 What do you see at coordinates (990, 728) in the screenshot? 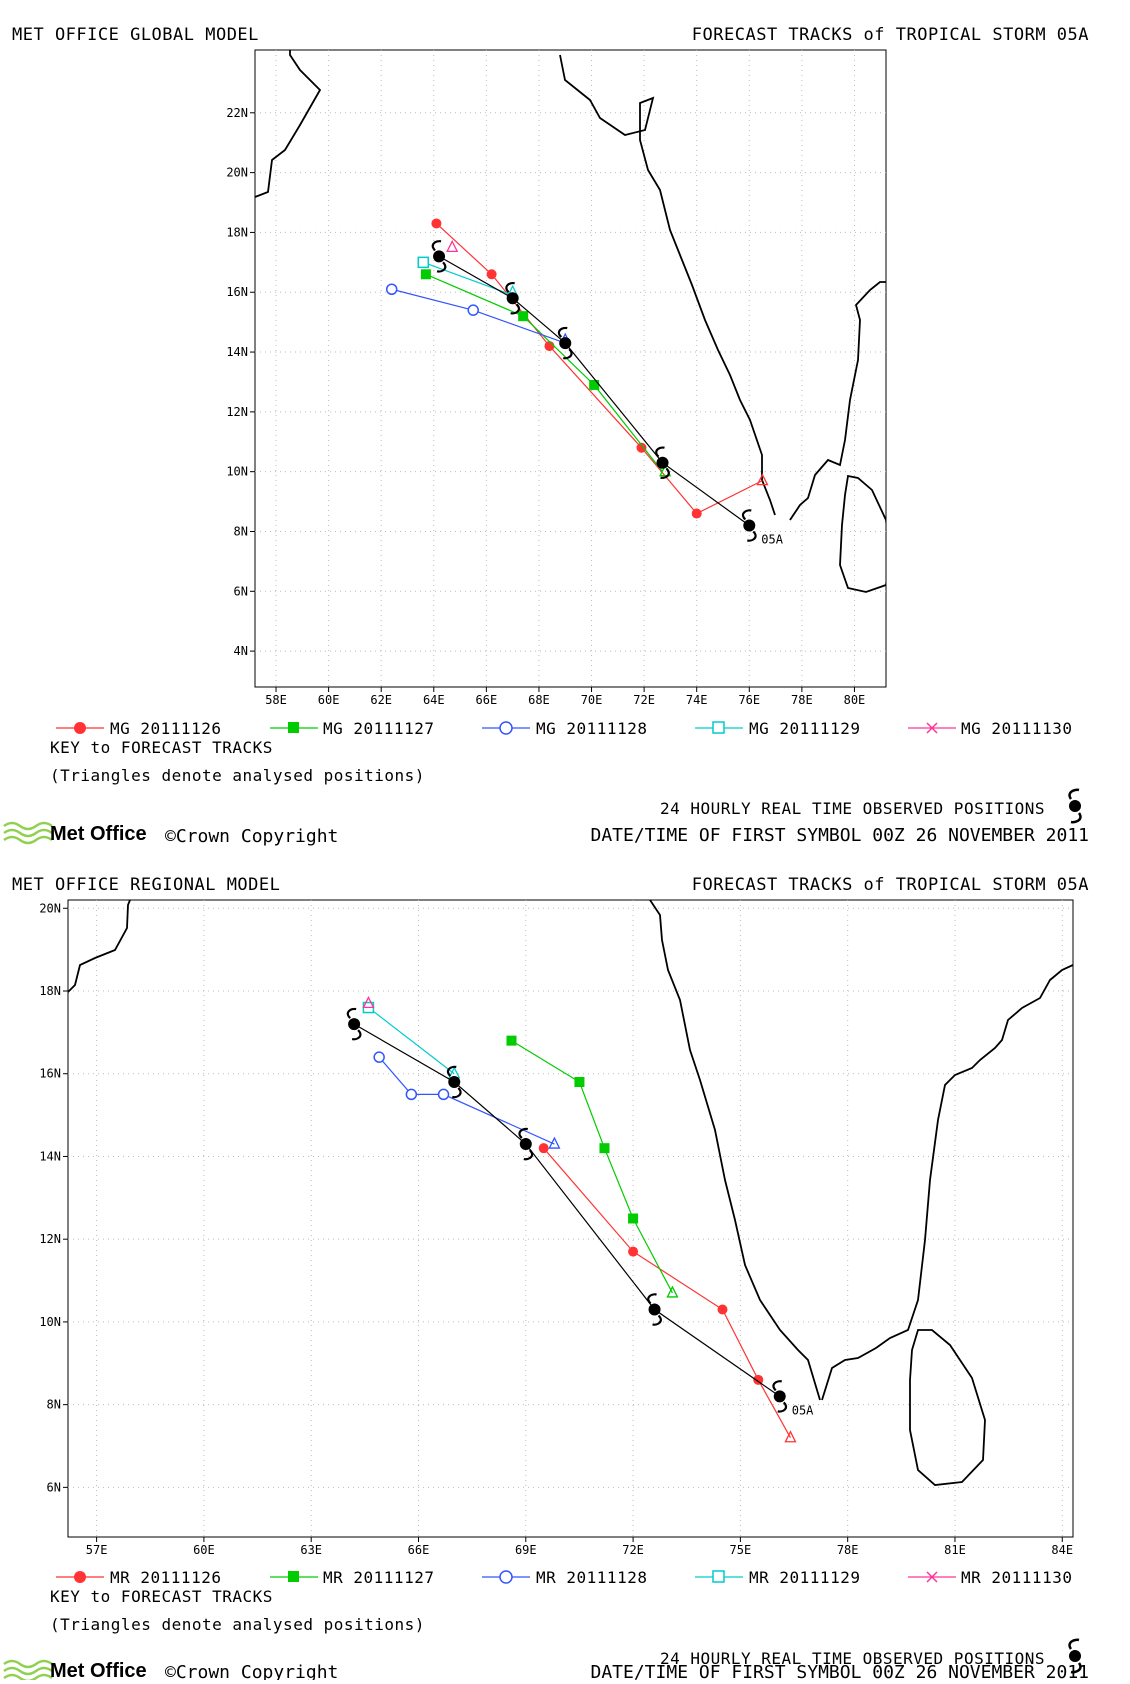
I see `legend-item-30: MG 20111130` at bounding box center [990, 728].